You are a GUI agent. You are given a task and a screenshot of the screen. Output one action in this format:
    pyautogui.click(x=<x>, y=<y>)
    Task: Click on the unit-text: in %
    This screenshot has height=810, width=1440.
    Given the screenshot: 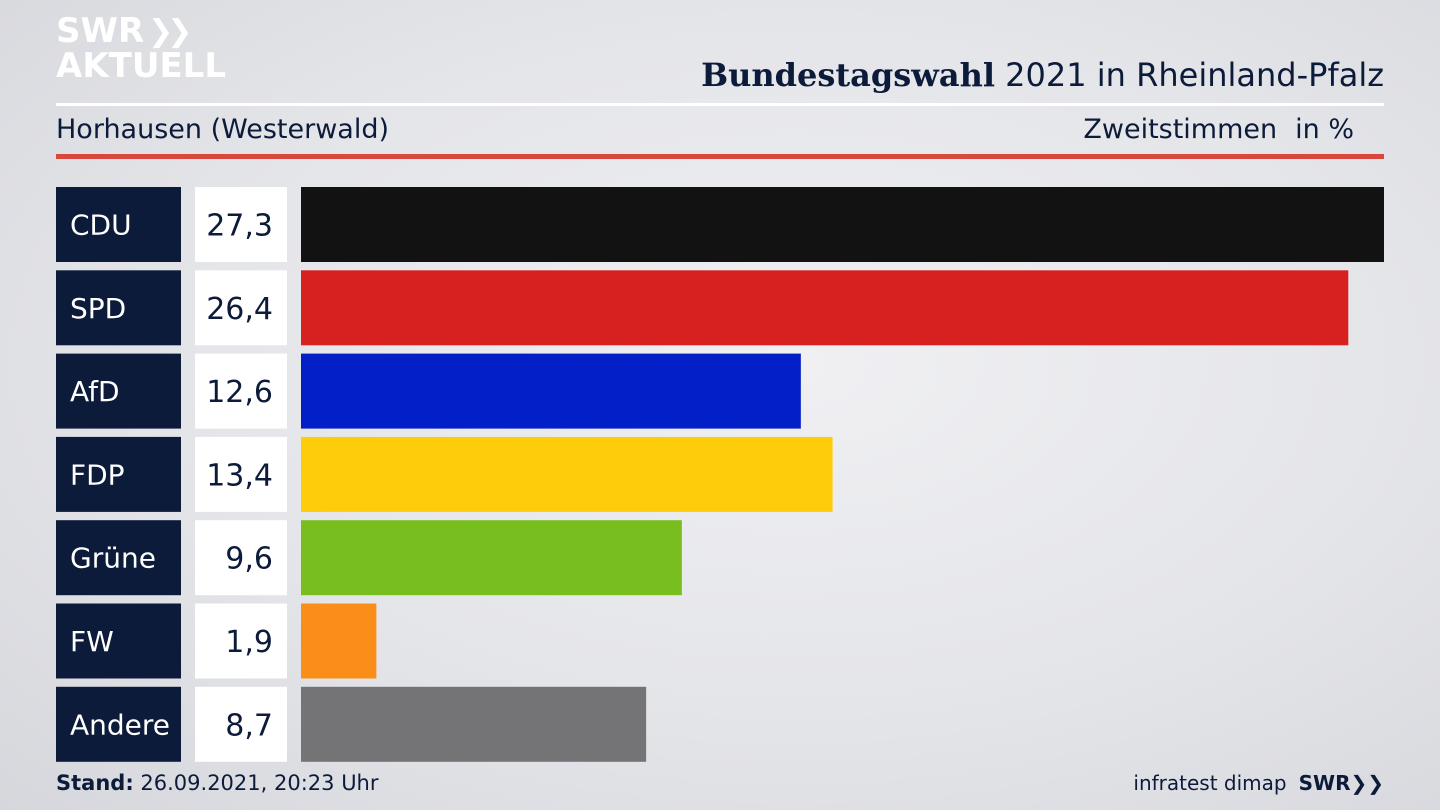 What is the action you would take?
    pyautogui.click(x=1324, y=129)
    